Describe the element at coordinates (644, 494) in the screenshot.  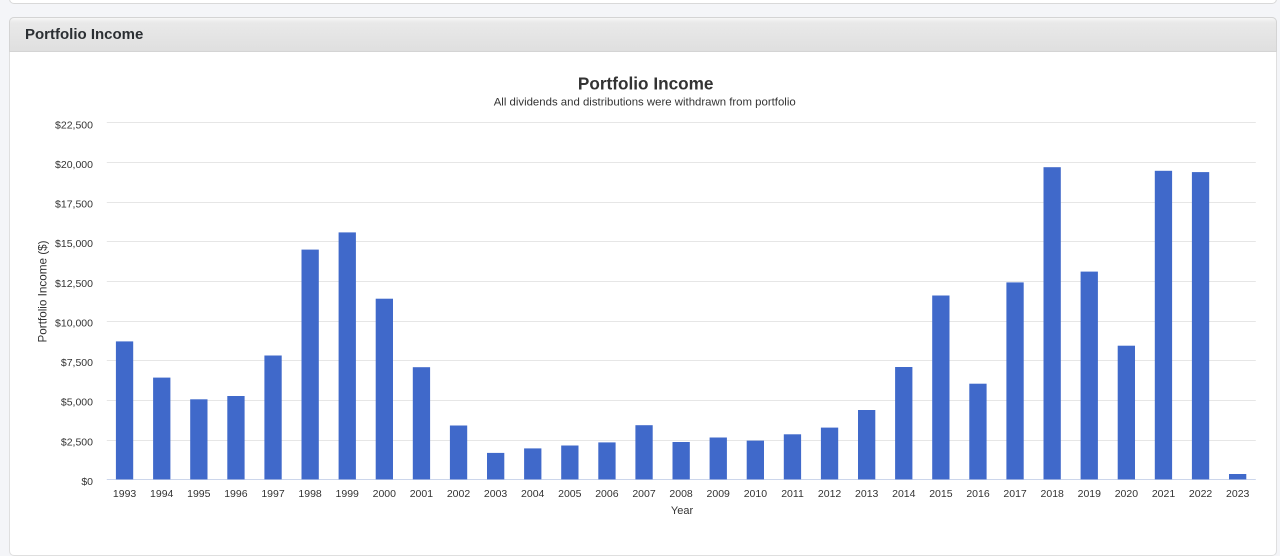
I see `svg-text: 2007` at that location.